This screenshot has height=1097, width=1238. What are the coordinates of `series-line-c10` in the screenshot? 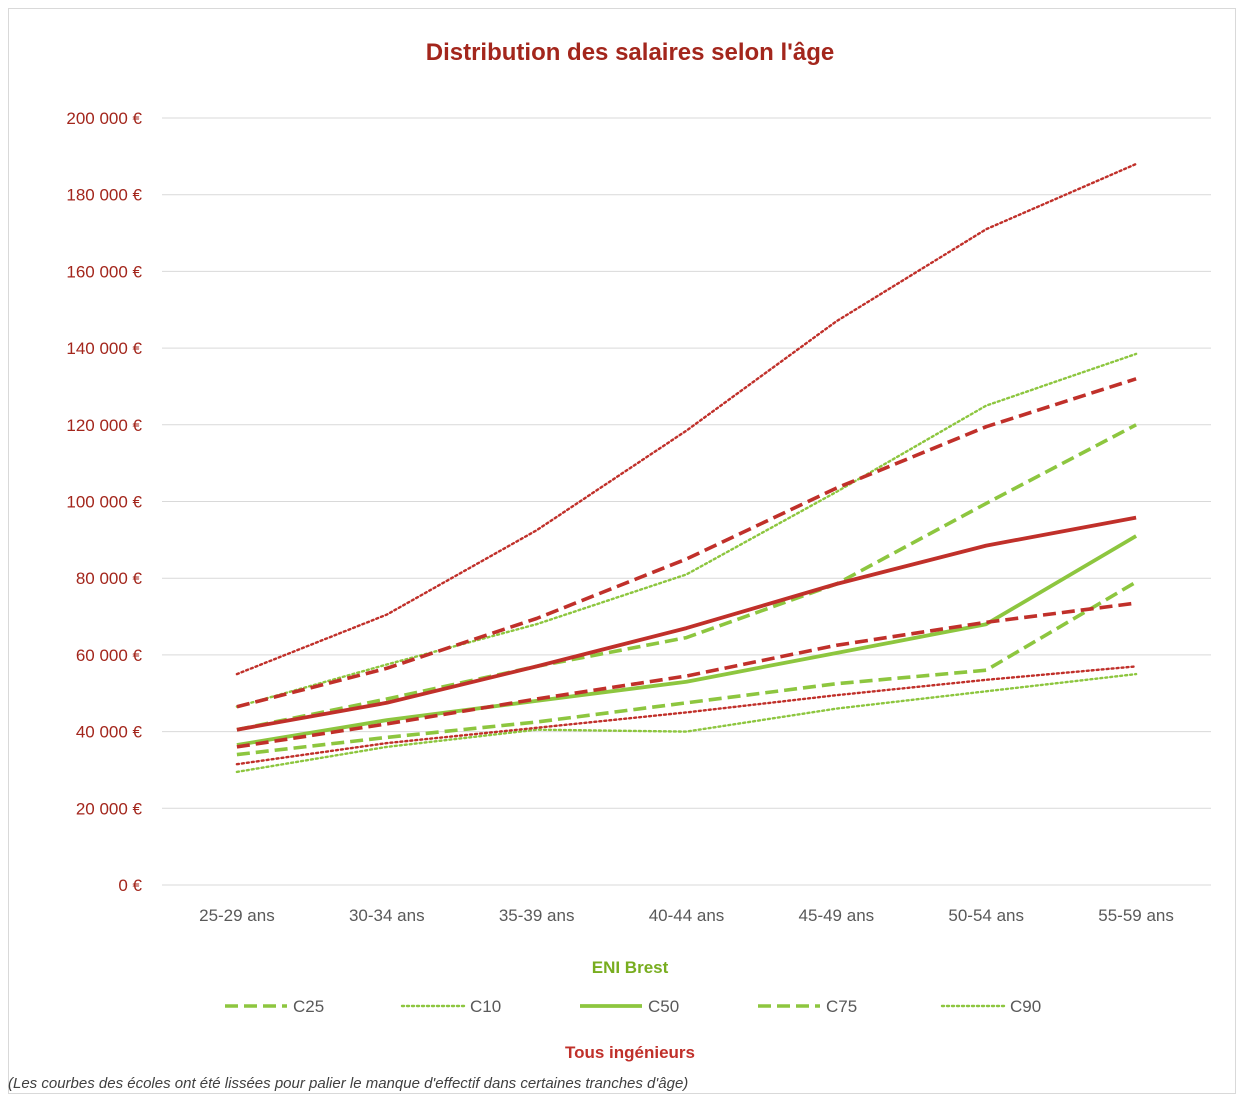 It's located at (686, 723).